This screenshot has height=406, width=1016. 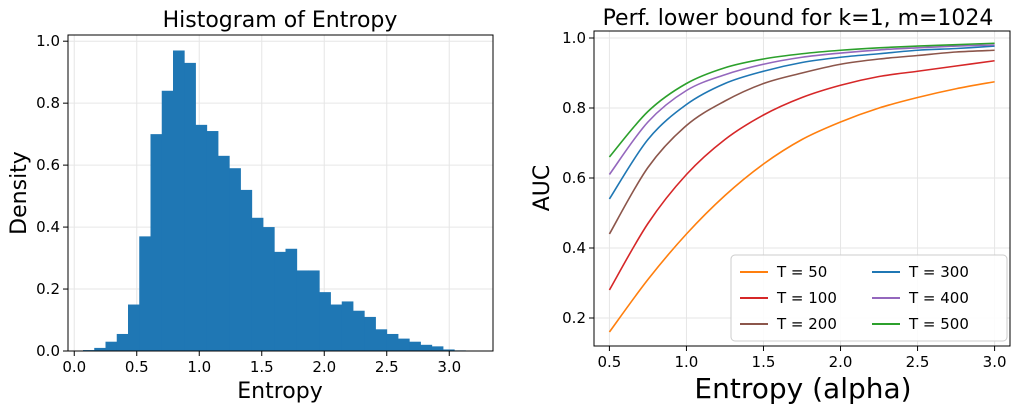 I want to click on histogram-ytick-label: 1.0, so click(x=48, y=41).